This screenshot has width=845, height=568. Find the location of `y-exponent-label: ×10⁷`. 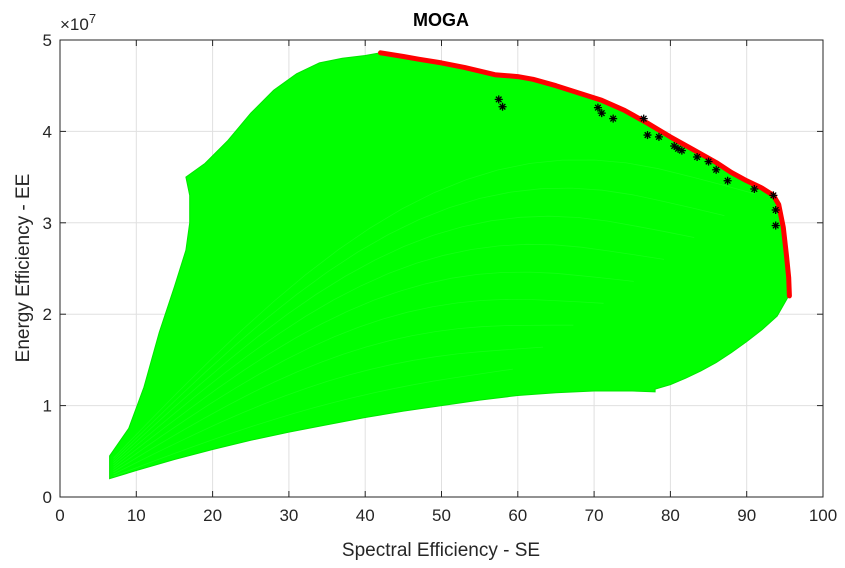

y-exponent-label: ×10⁷ is located at coordinates (78, 22).